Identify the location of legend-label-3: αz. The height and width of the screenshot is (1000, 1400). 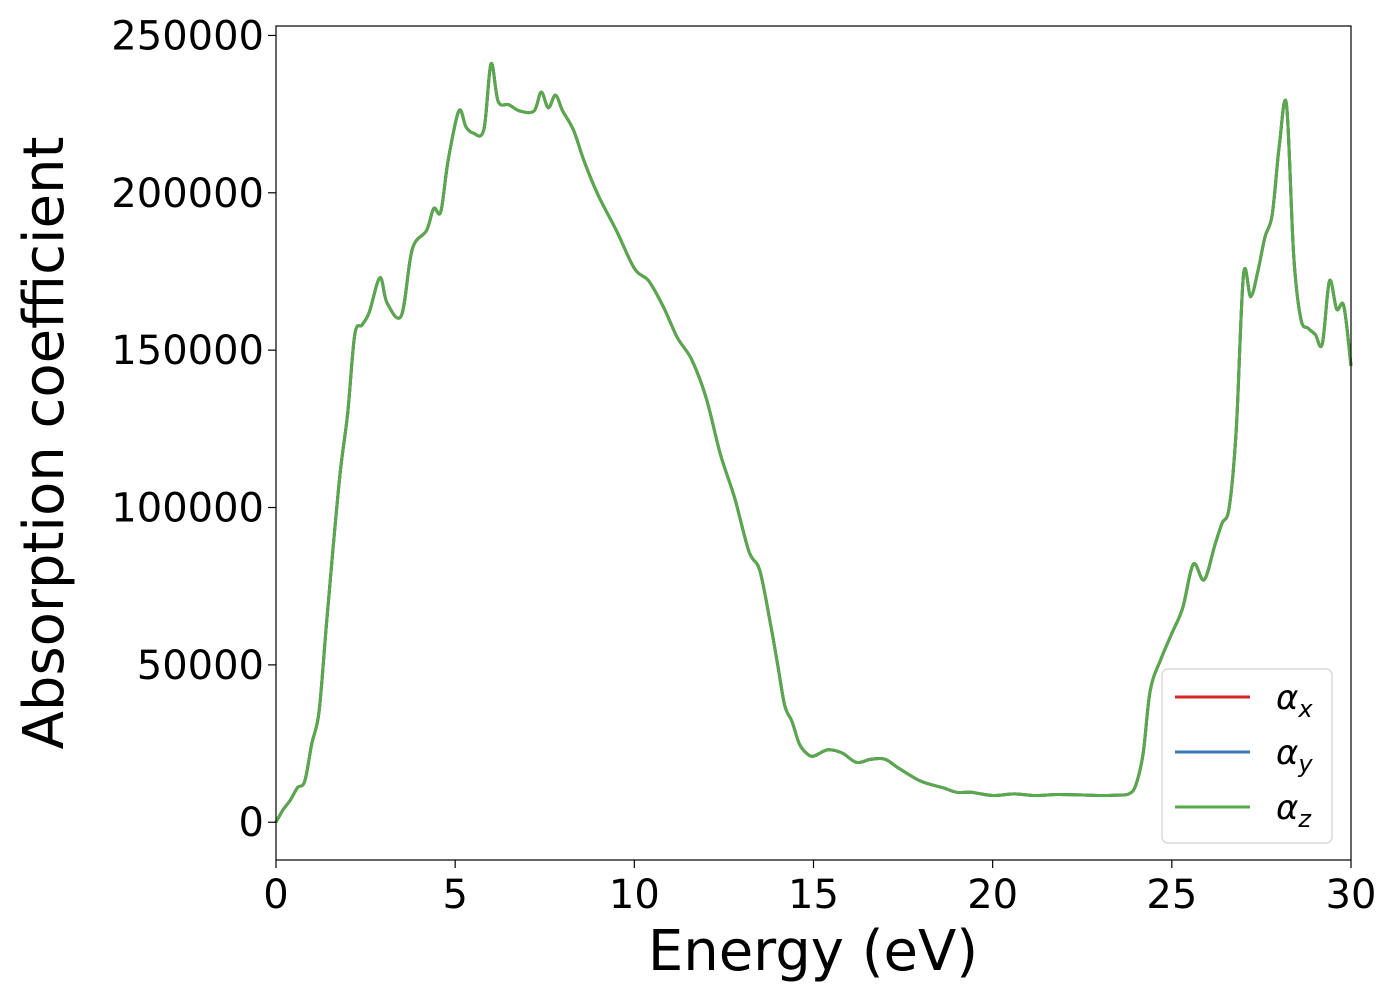
(1294, 810).